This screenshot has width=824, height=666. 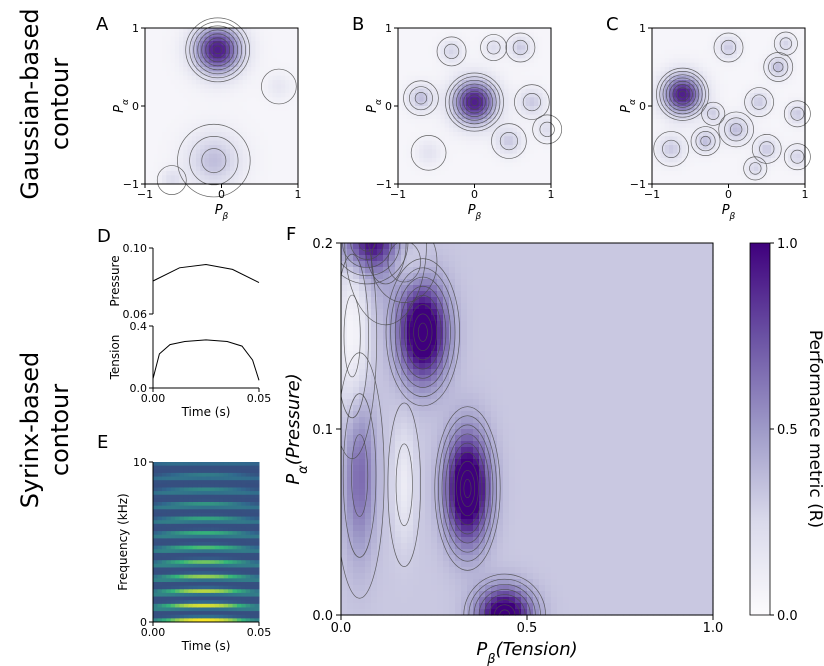 I want to click on panel-c-contour-line, so click(x=766, y=149).